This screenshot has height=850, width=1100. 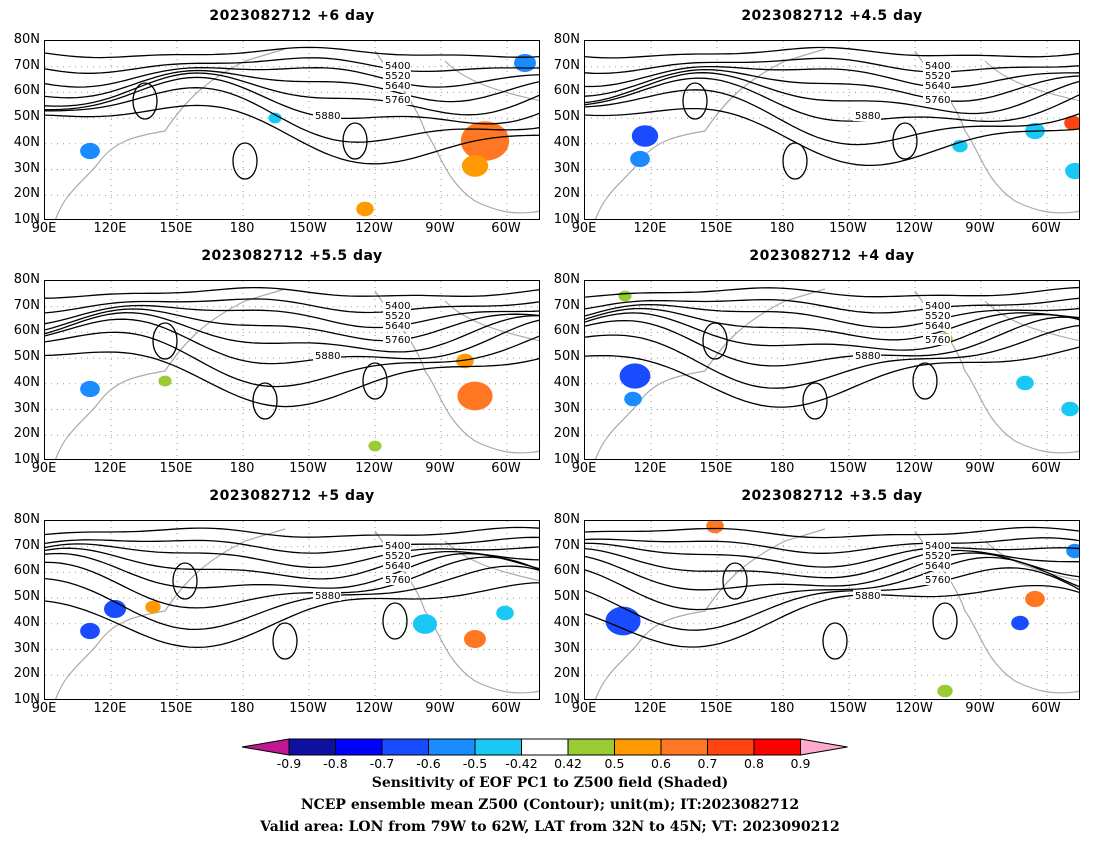 What do you see at coordinates (475, 763) in the screenshot?
I see `colorbar-tick-label: -0.5` at bounding box center [475, 763].